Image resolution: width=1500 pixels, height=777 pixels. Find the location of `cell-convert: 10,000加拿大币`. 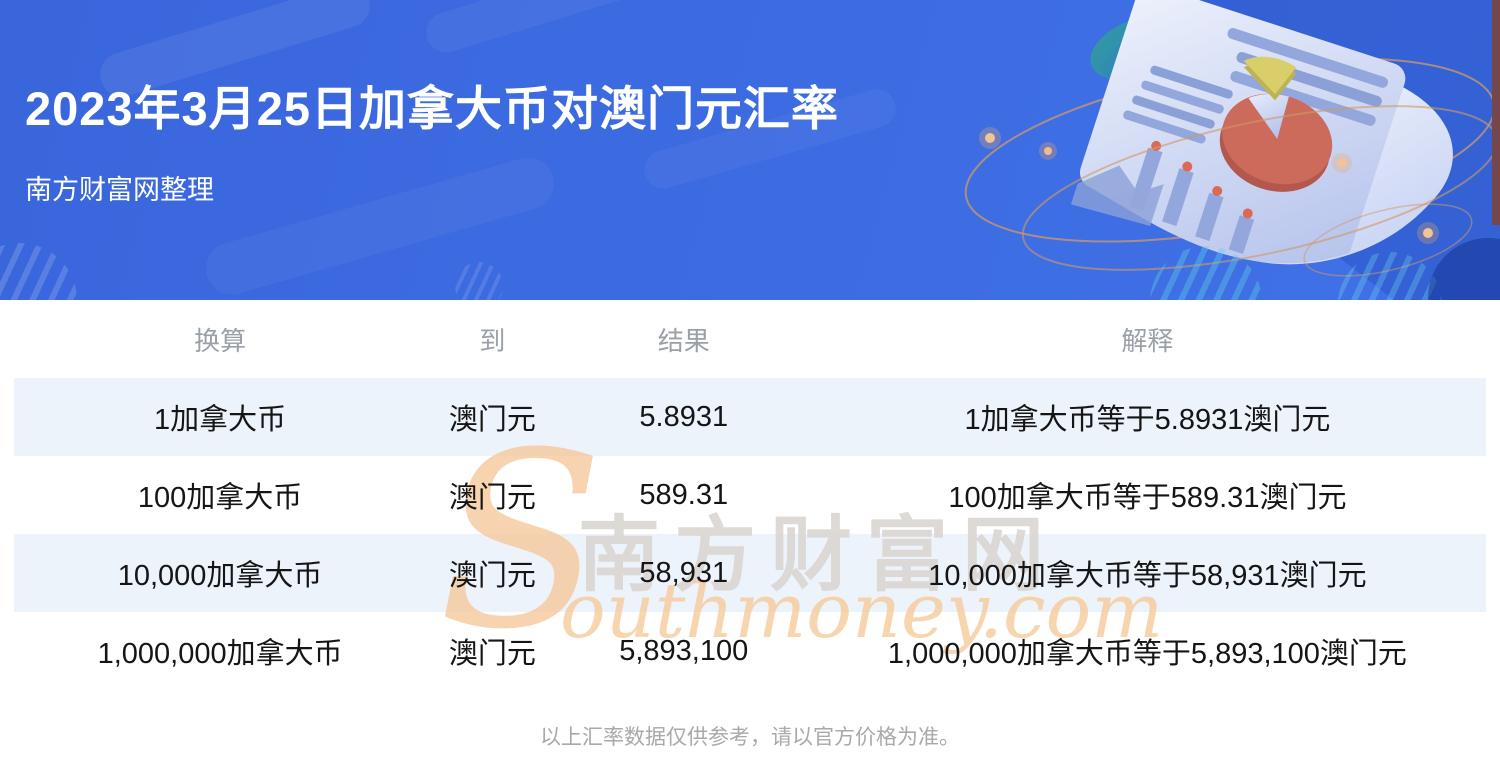

cell-convert: 10,000加拿大币 is located at coordinates (220, 576).